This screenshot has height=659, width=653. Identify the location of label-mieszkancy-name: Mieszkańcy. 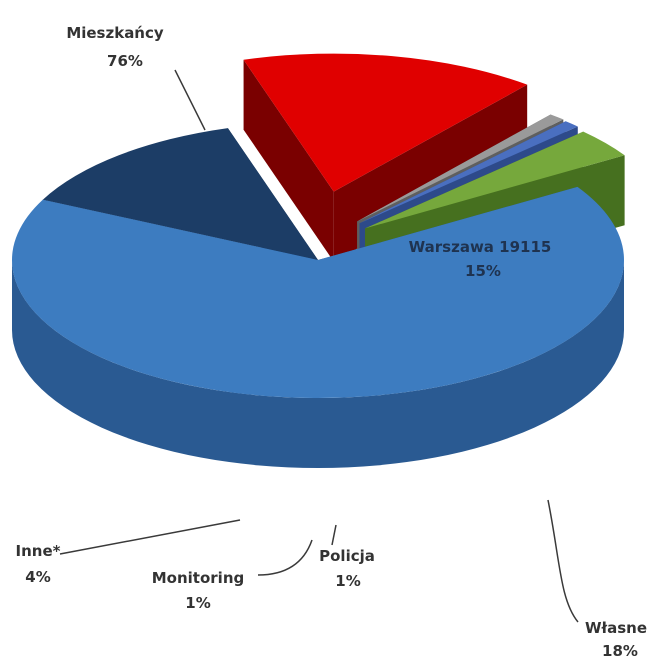
(115, 33).